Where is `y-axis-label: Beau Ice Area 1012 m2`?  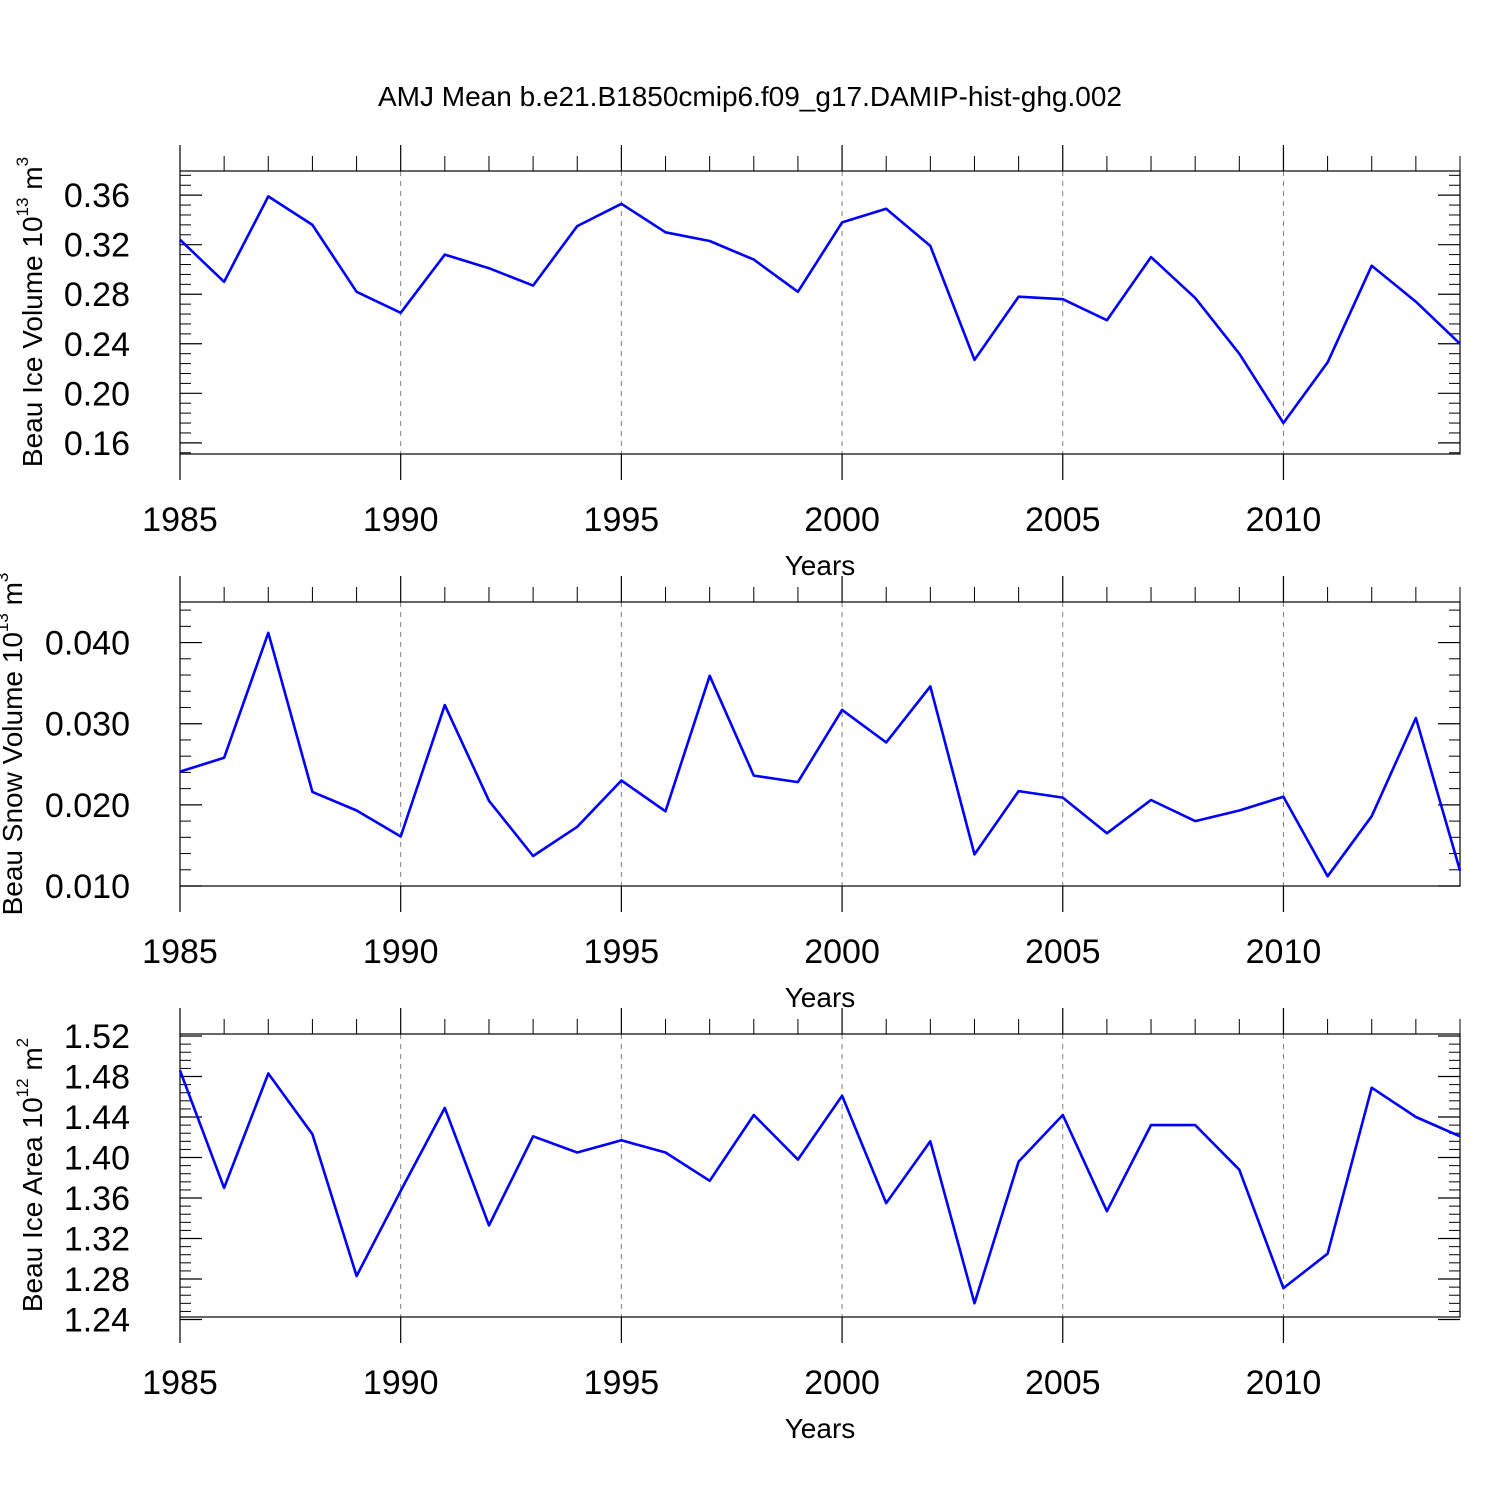
y-axis-label: Beau Ice Area 1012 m2 is located at coordinates (30, 1175).